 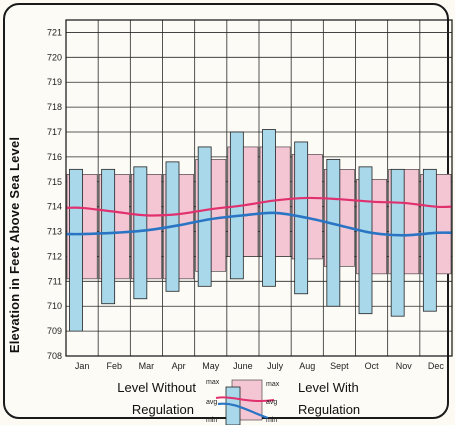 I want to click on x-tick-label: Mar, so click(x=147, y=366).